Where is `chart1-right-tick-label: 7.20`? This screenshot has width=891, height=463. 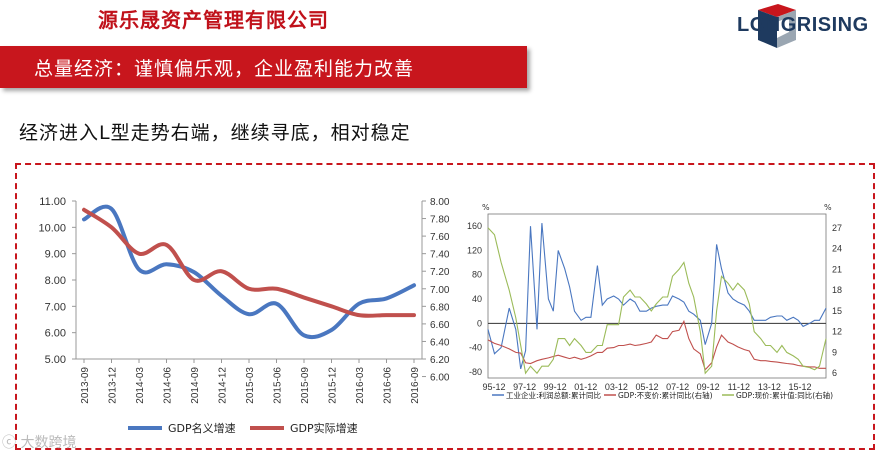 chart1-right-tick-label: 7.20 is located at coordinates (440, 272).